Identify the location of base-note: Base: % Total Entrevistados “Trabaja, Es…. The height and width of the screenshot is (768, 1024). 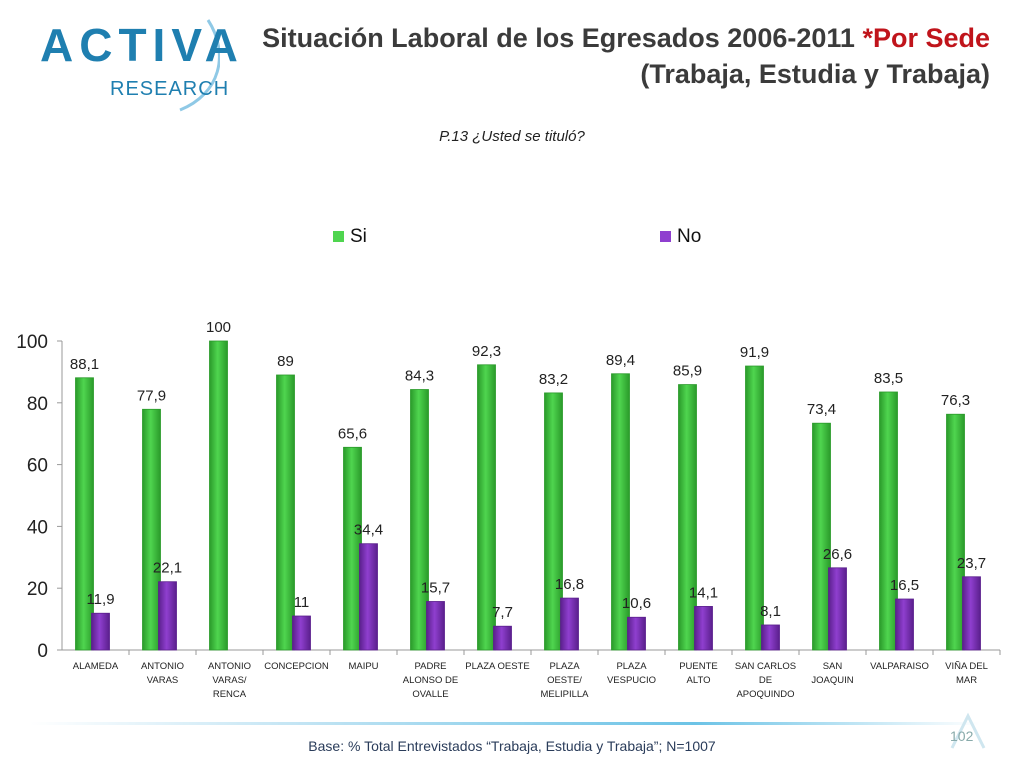
(512, 746).